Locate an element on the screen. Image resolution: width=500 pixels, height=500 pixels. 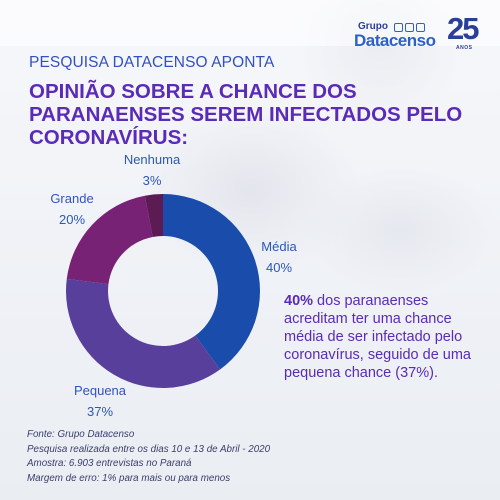
label-grande-category: Grande is located at coordinates (72, 198).